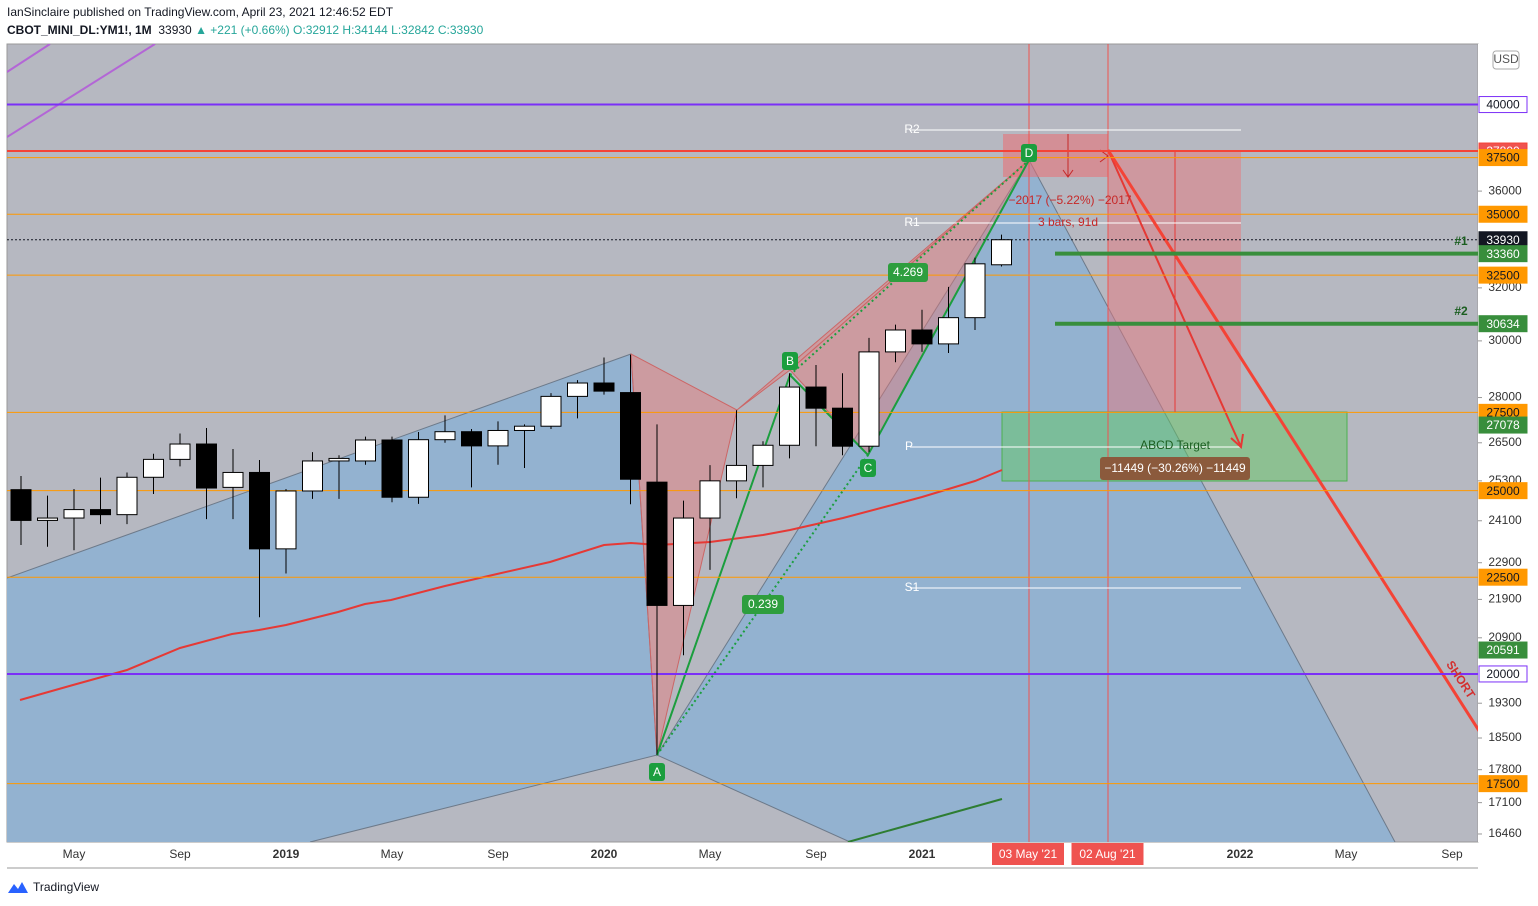 The height and width of the screenshot is (906, 1538). I want to click on level-label: 22500, so click(1503, 577).